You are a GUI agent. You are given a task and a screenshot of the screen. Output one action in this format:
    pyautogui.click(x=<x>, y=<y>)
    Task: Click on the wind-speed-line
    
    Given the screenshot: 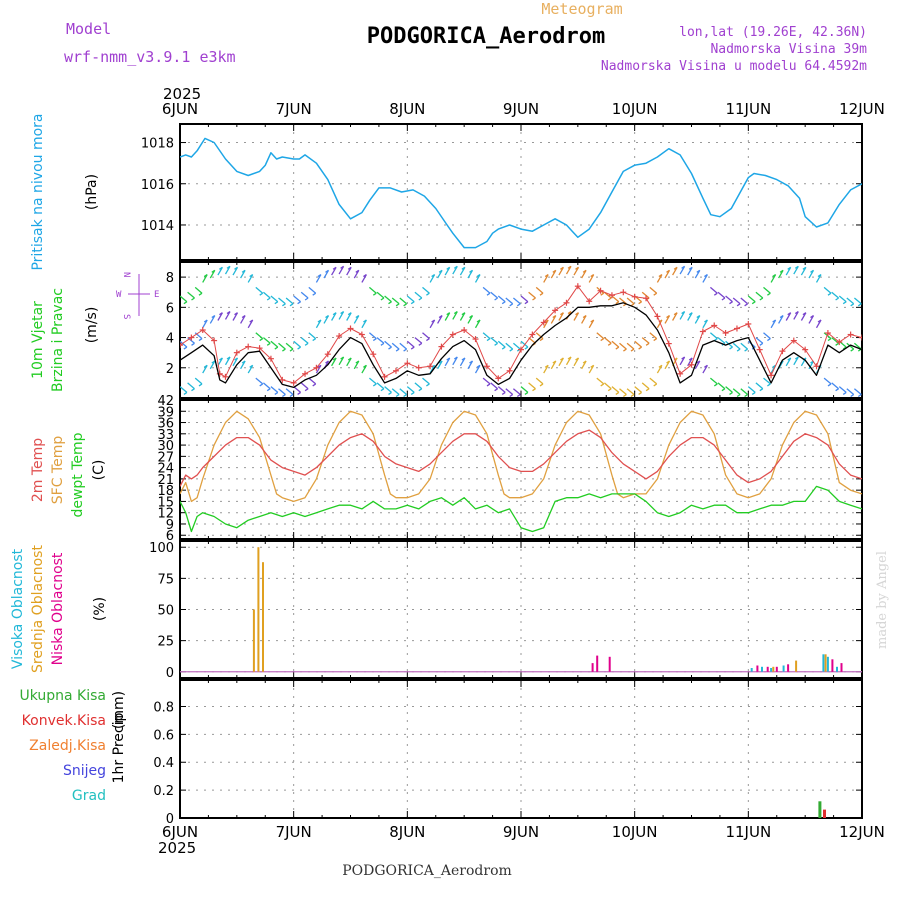 What is the action you would take?
    pyautogui.click(x=521, y=345)
    